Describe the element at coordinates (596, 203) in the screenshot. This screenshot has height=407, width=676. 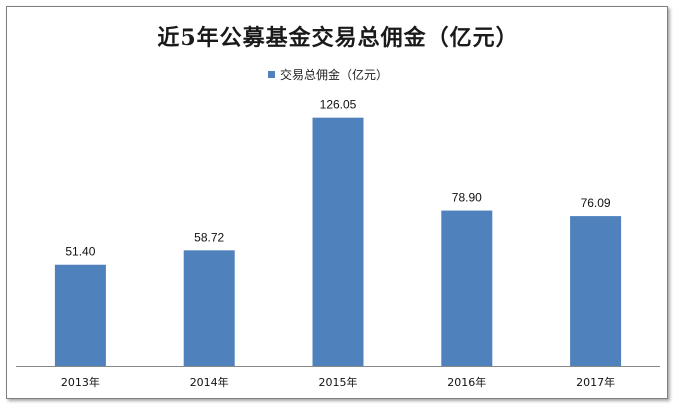
I see `data-label-4: 76.09` at that location.